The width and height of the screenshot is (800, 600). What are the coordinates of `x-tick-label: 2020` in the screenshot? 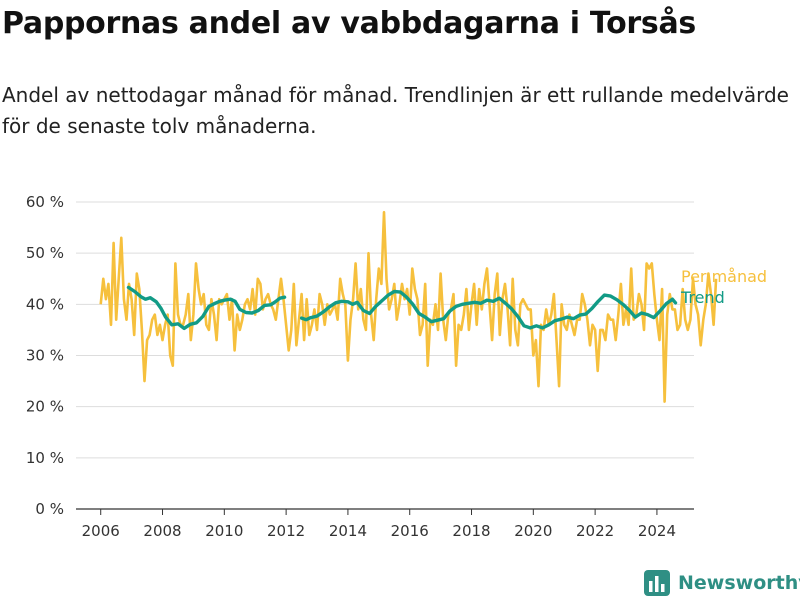 It's located at (533, 531).